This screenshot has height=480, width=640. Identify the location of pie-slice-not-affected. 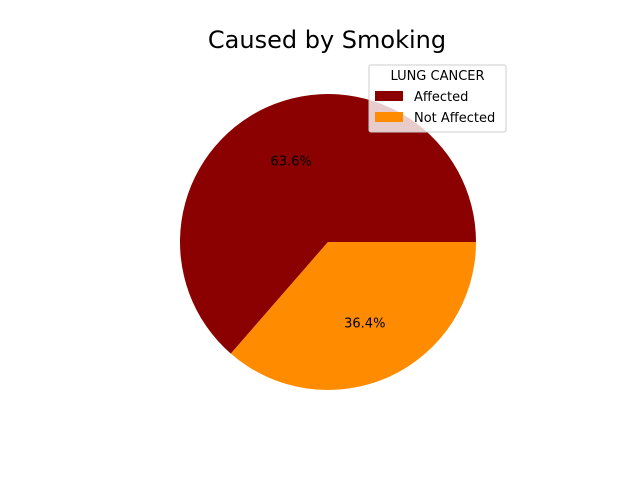
(353, 316).